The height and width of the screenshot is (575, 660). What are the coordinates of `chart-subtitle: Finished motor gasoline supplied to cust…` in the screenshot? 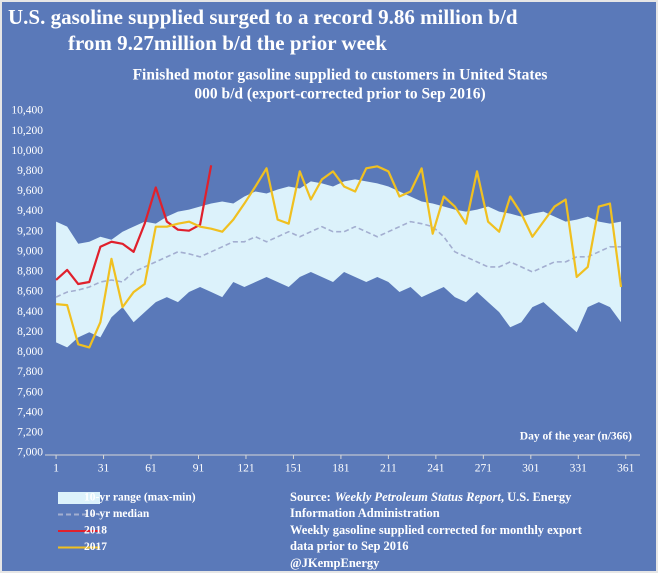 It's located at (340, 75).